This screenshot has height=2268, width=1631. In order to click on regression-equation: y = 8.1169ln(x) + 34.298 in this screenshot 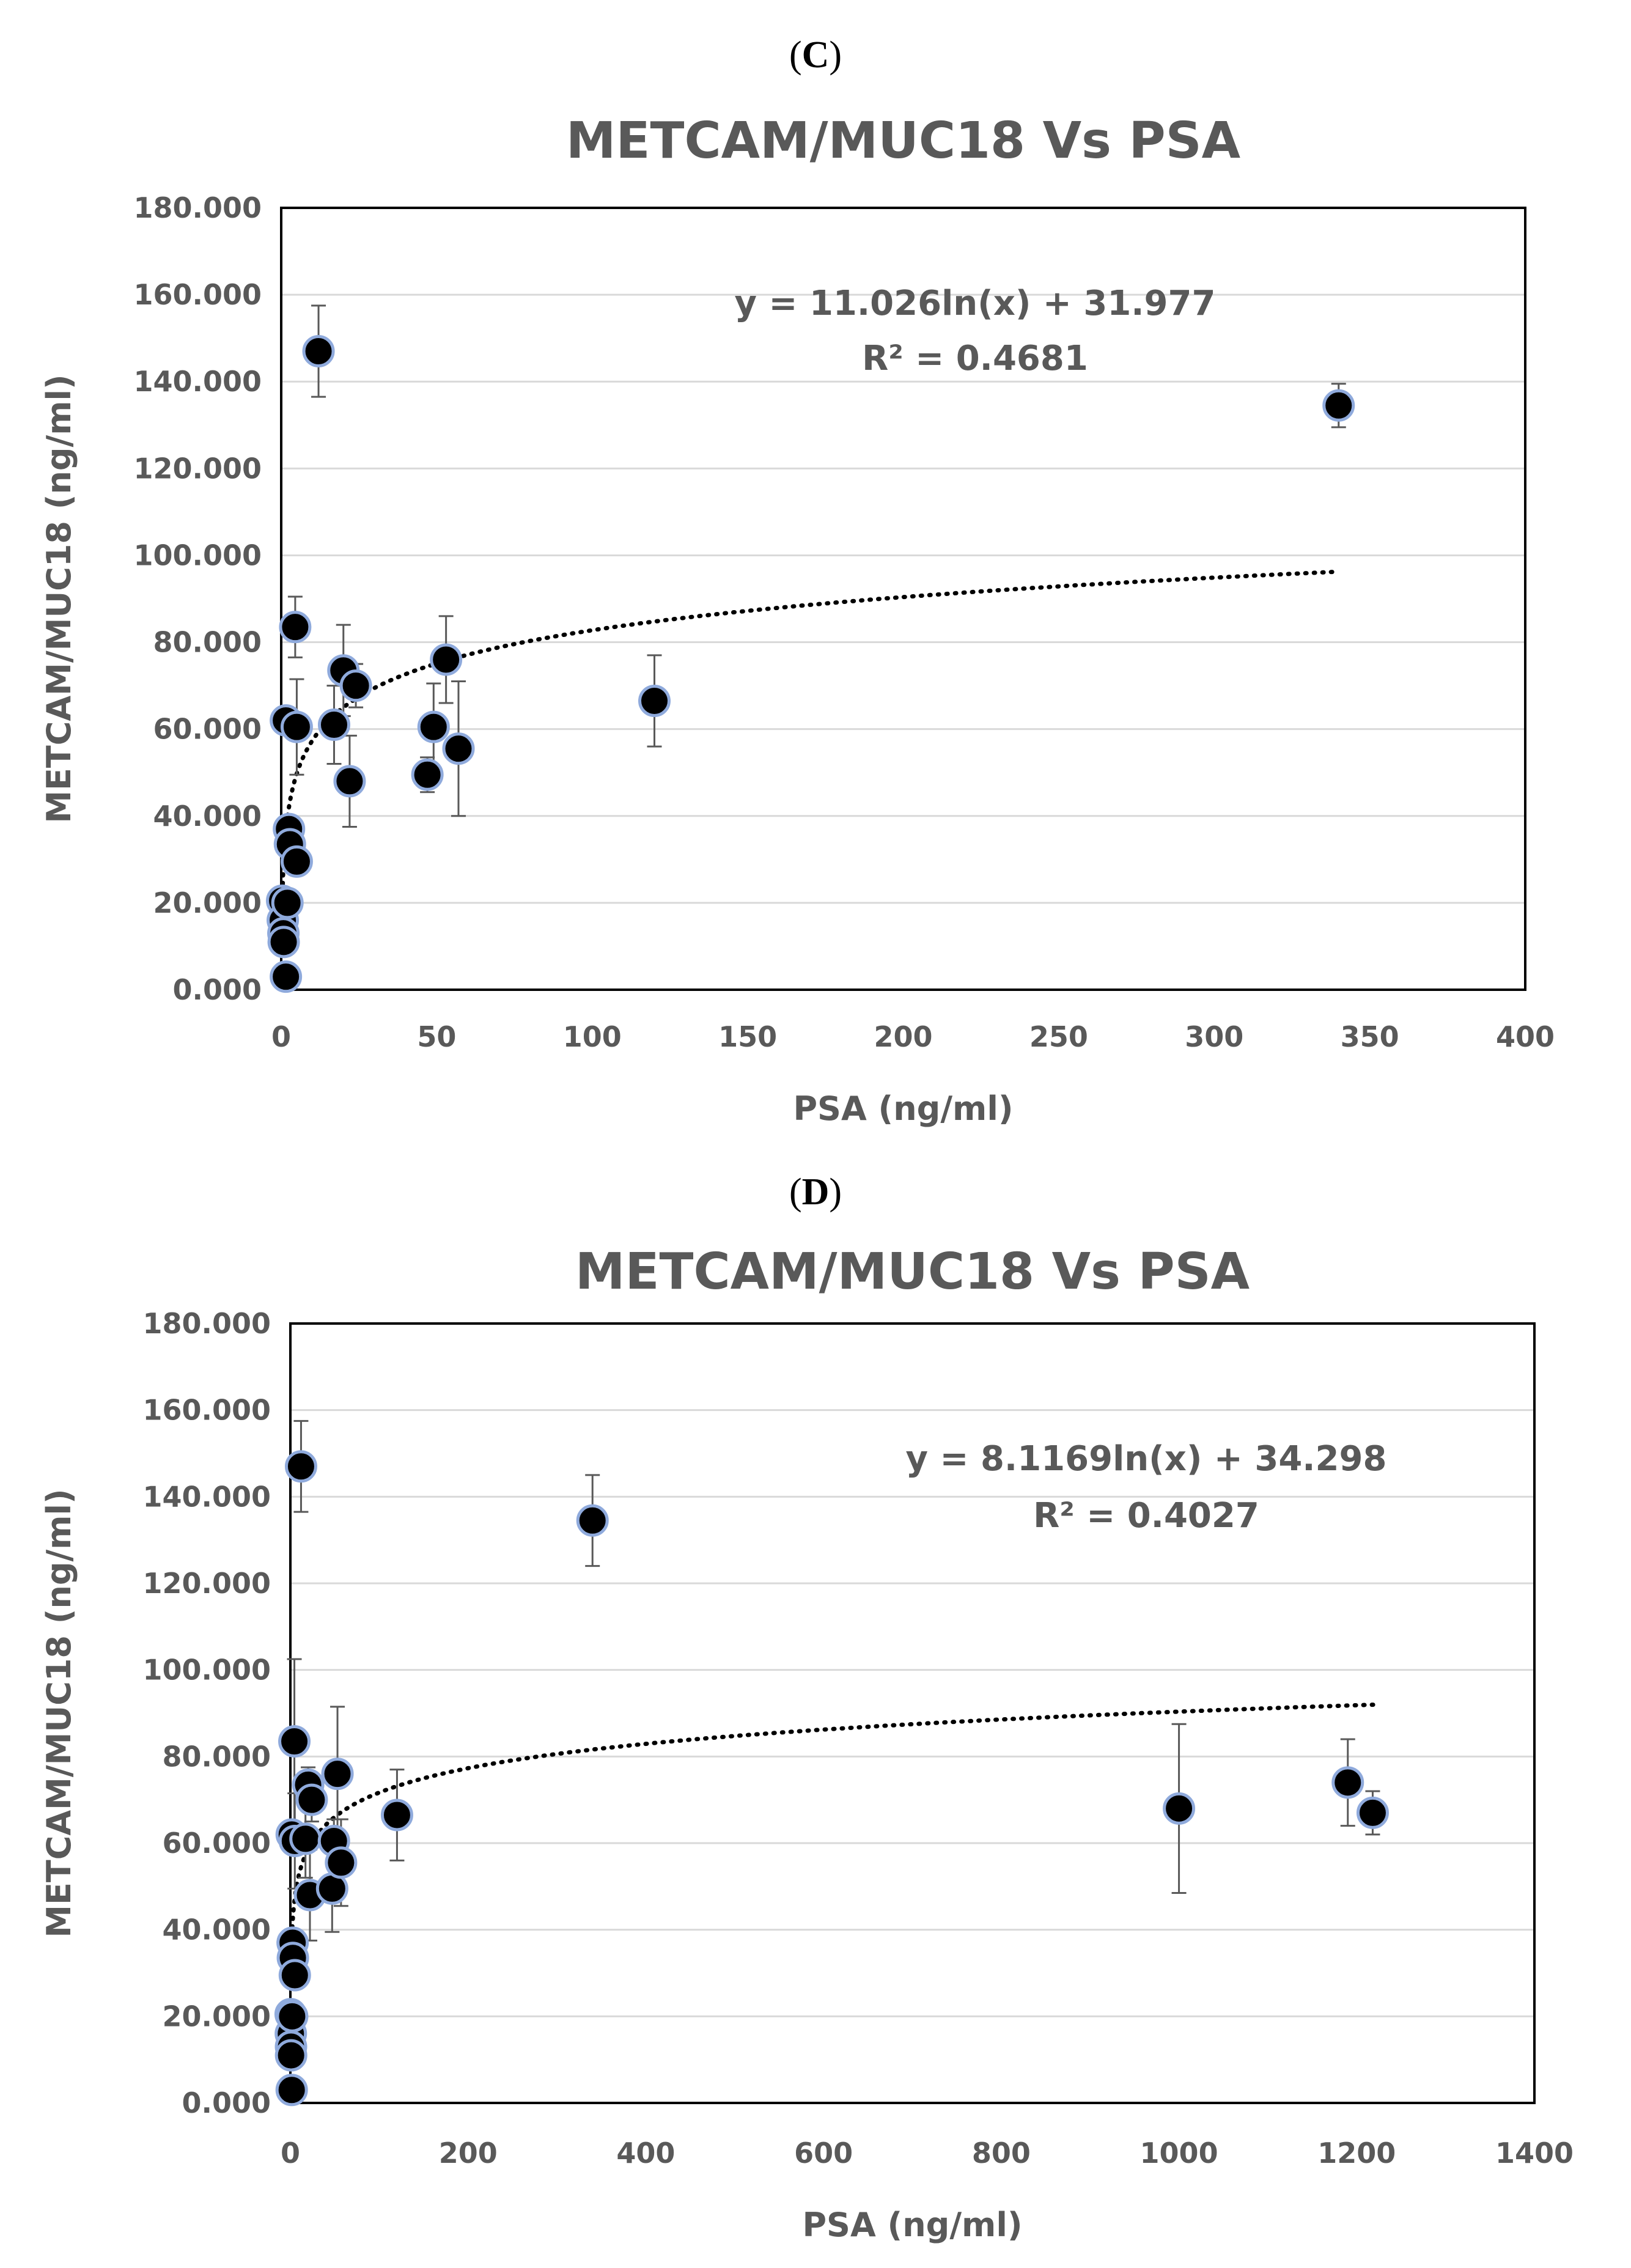, I will do `click(1146, 1459)`.